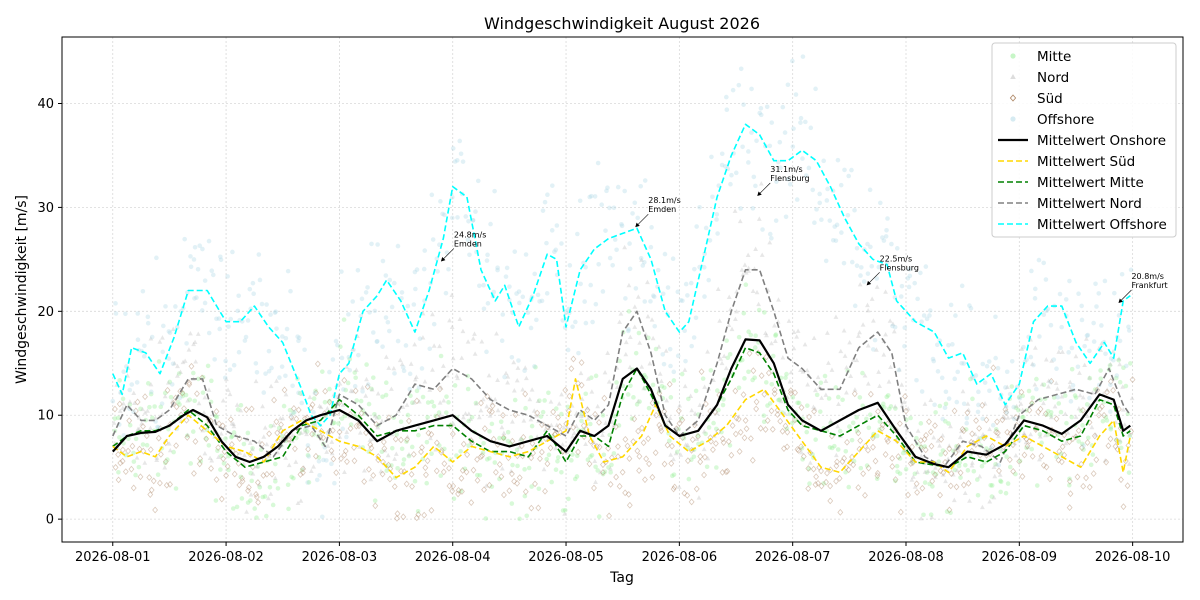  I want to click on annotation-value: 20.8m/s, so click(1147, 276).